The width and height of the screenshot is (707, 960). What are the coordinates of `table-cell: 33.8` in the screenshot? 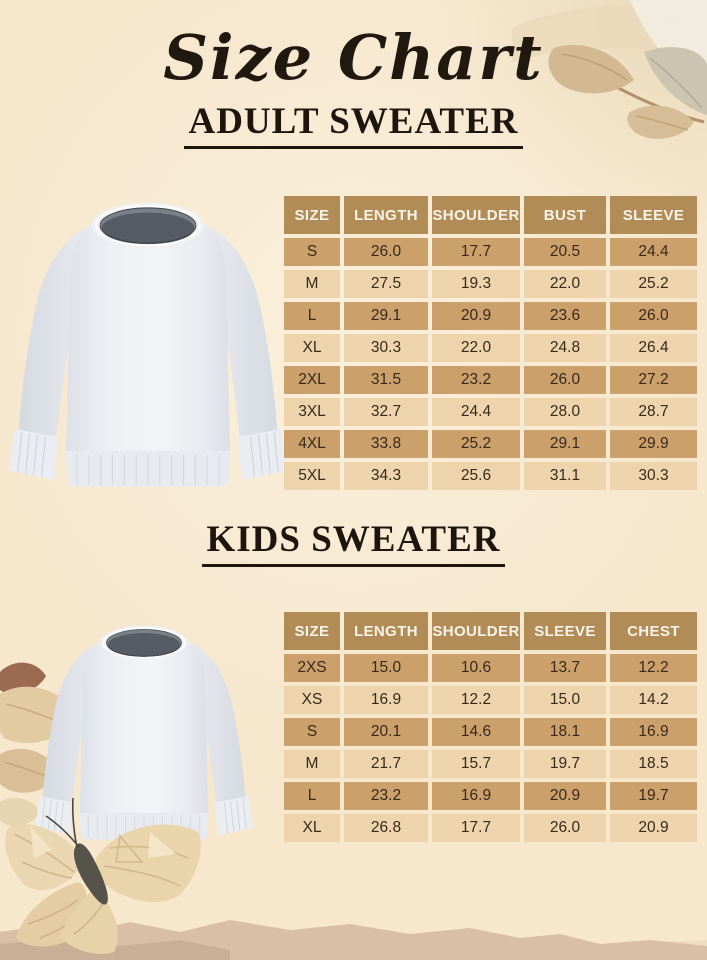 It's located at (386, 444).